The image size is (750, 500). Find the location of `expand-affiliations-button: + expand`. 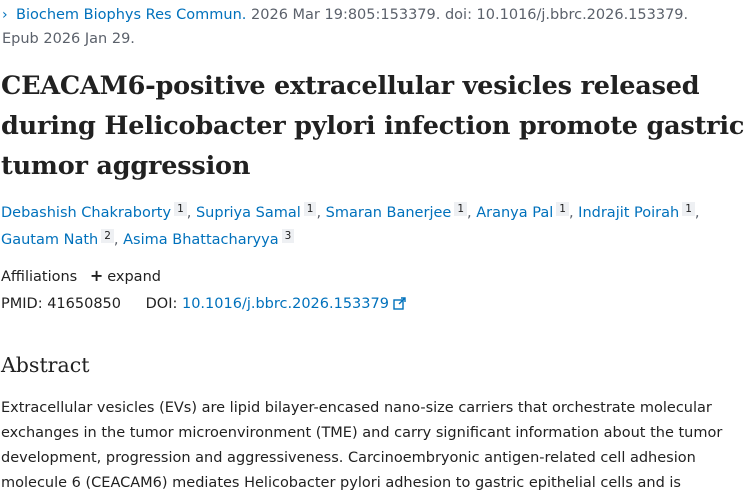

expand-affiliations-button: + expand is located at coordinates (125, 275).